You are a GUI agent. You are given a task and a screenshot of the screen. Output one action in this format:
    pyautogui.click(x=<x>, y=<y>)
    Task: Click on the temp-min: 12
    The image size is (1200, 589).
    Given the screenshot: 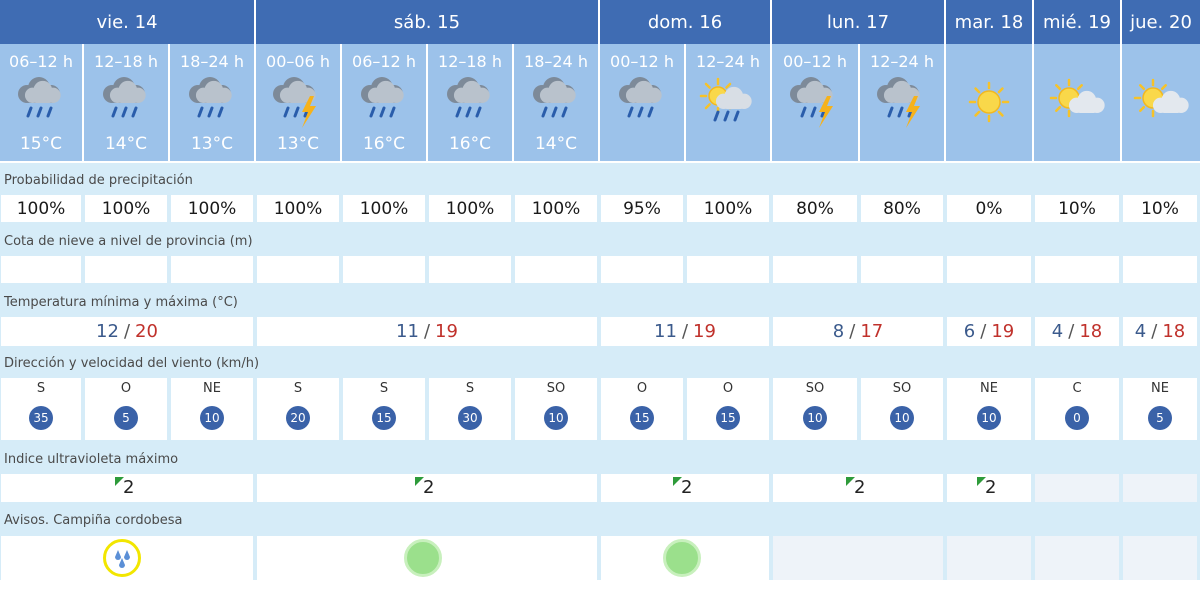 What is the action you would take?
    pyautogui.click(x=107, y=331)
    